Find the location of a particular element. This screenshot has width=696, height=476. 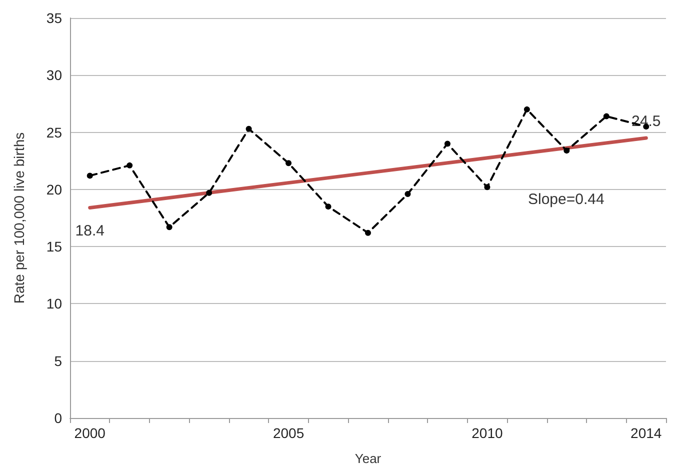

x-tick-label: 2005 is located at coordinates (288, 433).